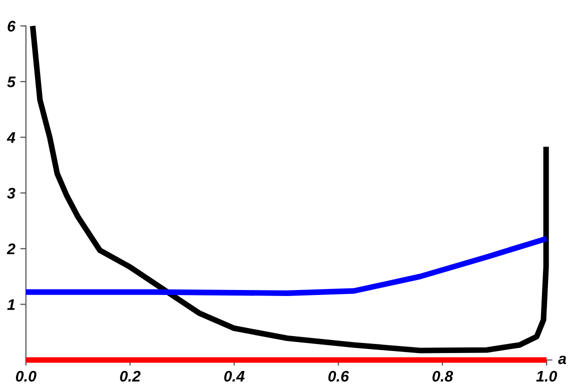  Describe the element at coordinates (11, 137) in the screenshot. I see `y-tick-label: 4` at that location.